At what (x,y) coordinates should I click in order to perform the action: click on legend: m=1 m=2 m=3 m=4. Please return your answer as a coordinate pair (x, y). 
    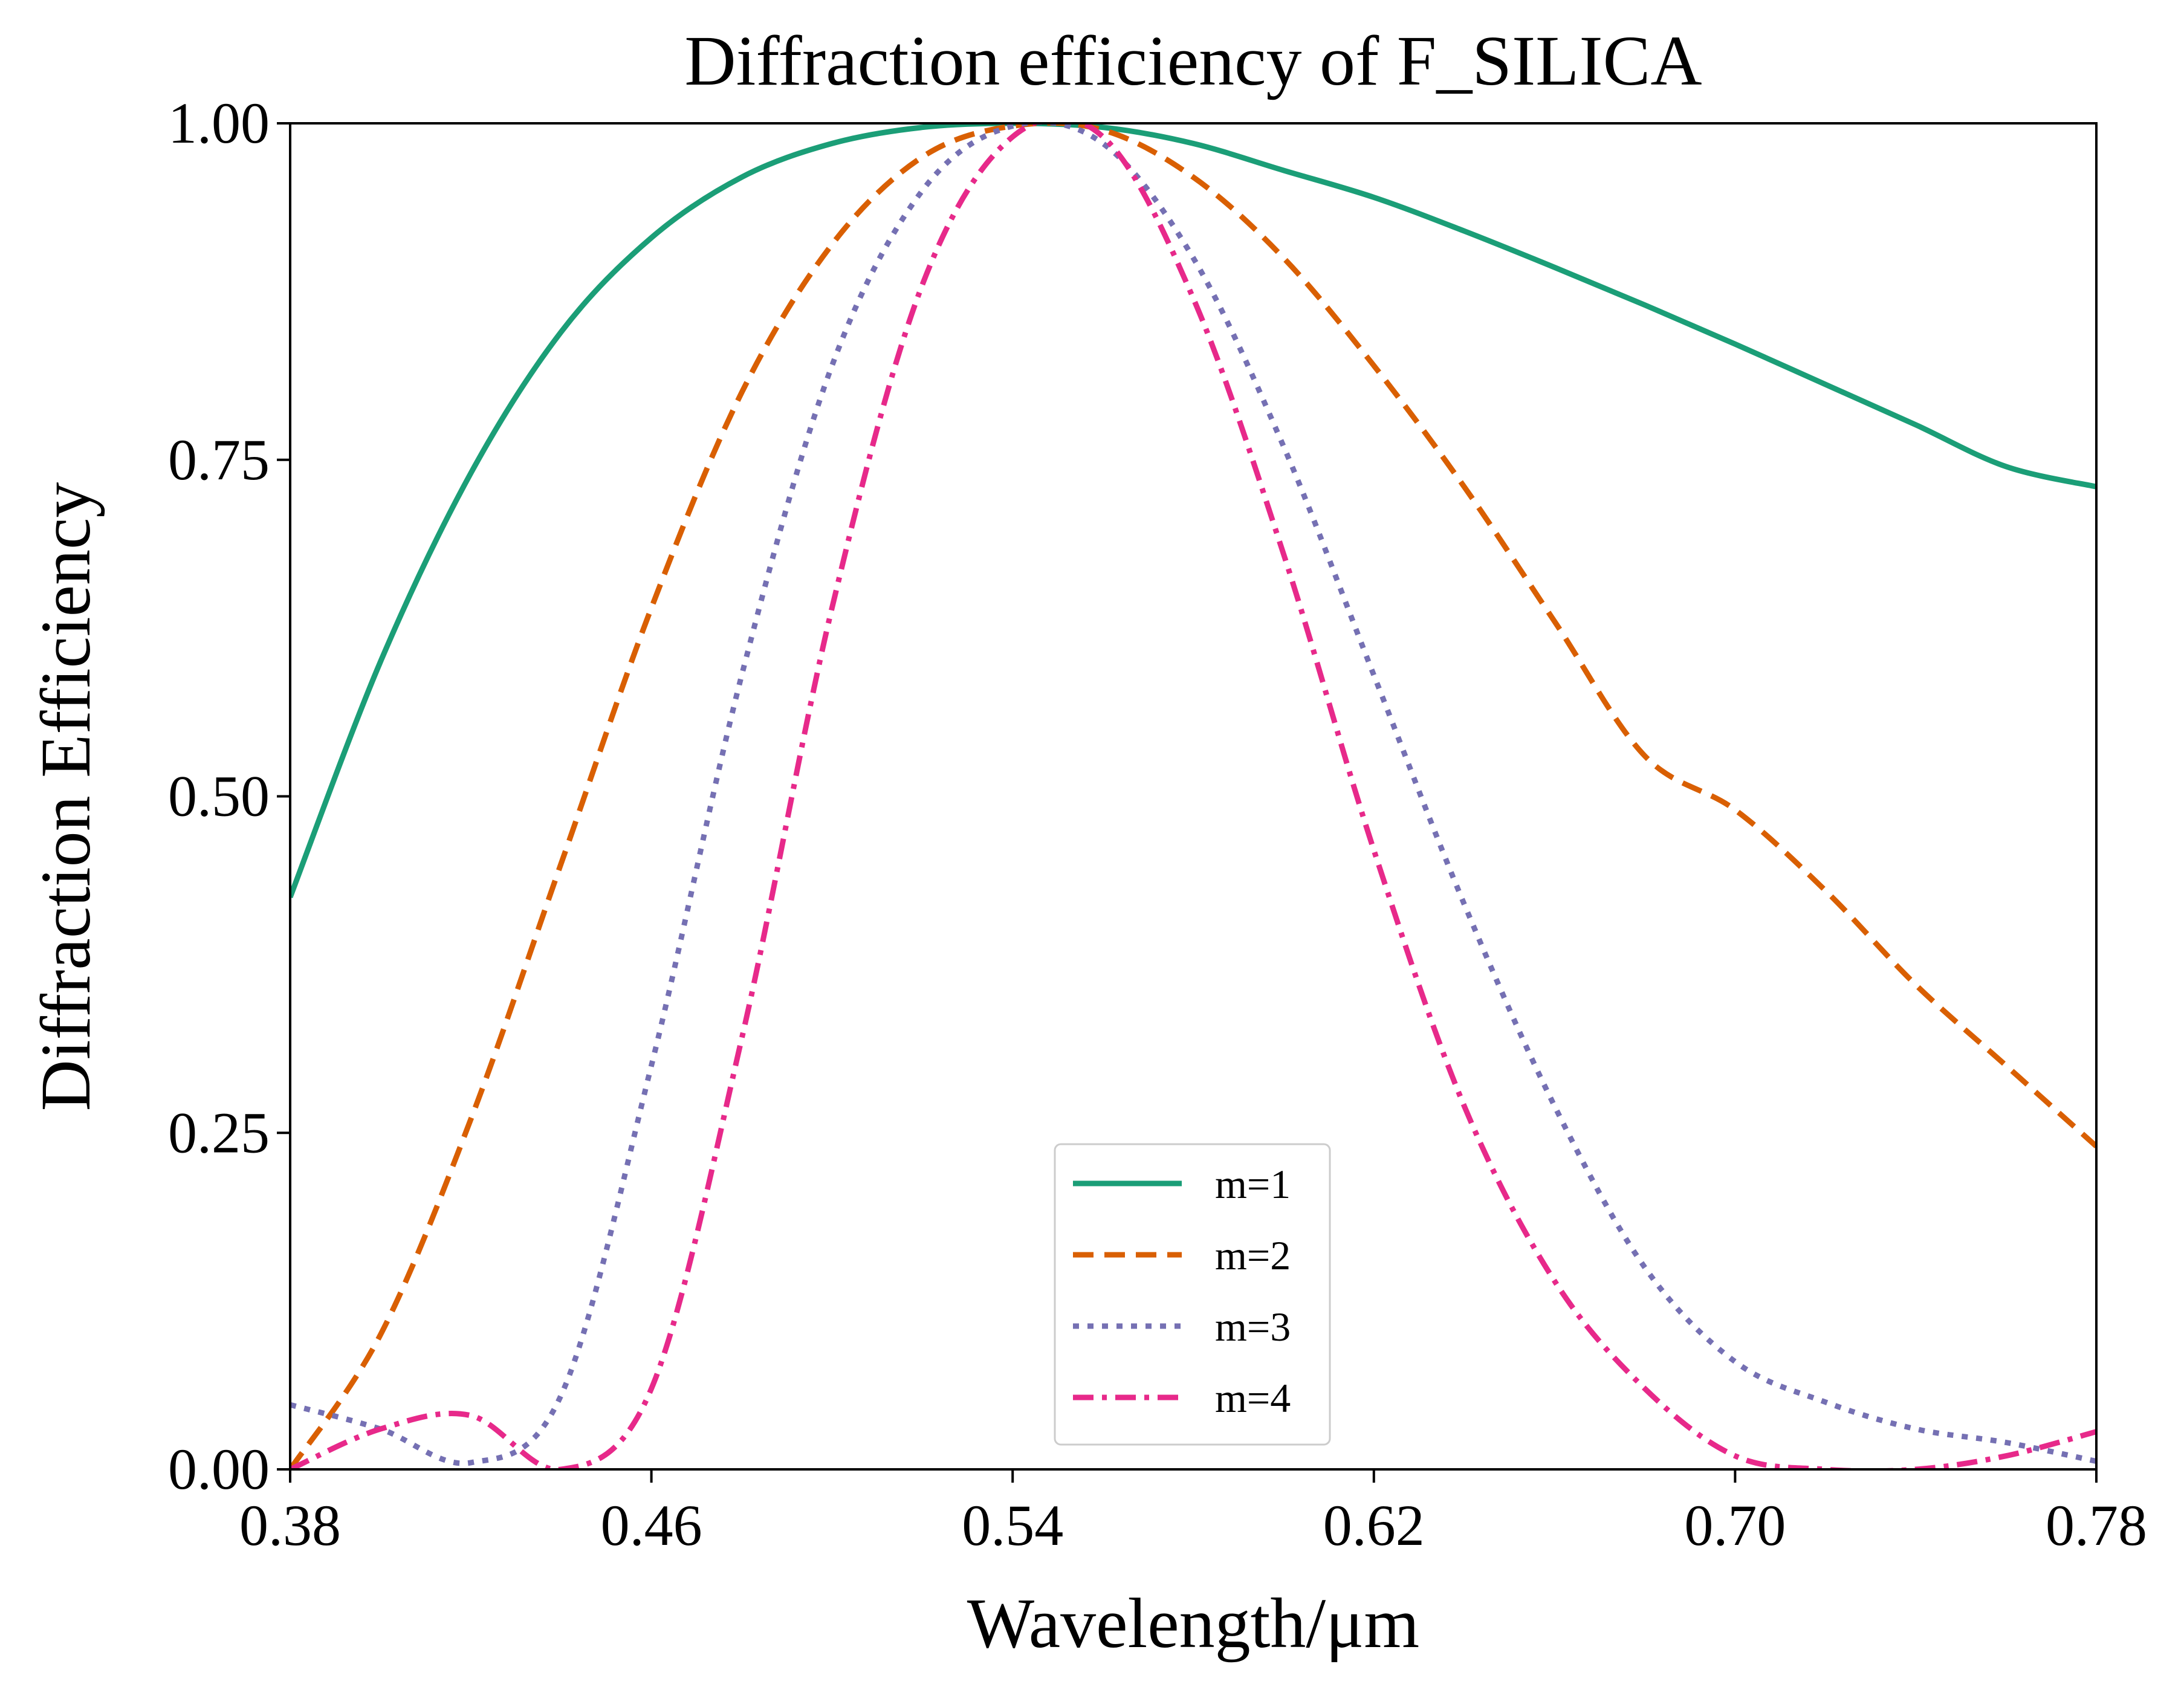
    Looking at the image, I should click on (1192, 1294).